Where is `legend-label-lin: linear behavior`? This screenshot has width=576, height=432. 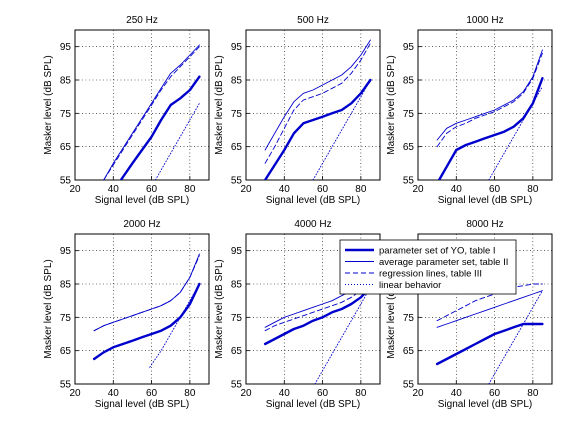
legend-label-lin: linear behavior is located at coordinates (410, 285).